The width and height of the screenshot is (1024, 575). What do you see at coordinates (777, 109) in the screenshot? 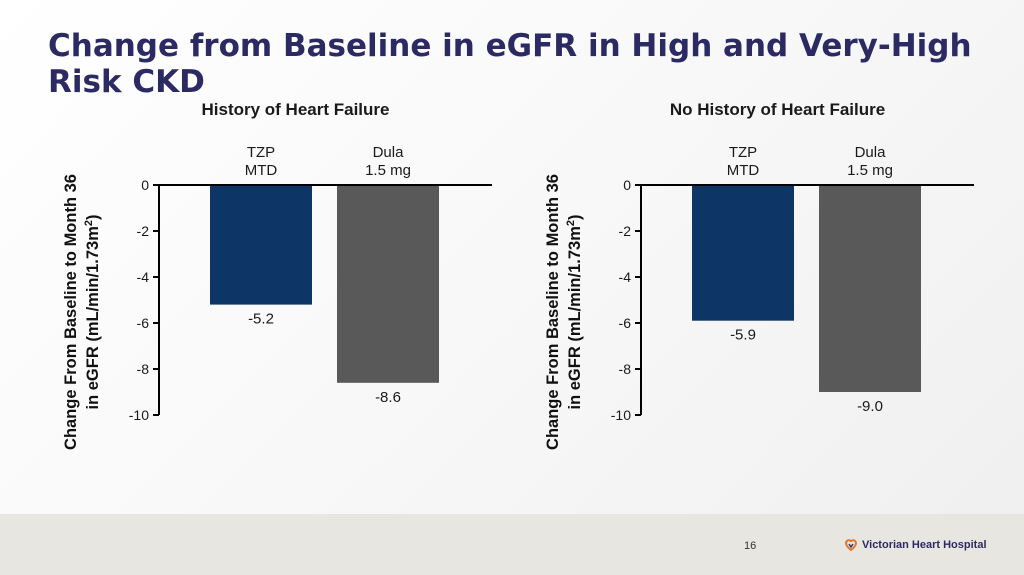
I see `chart-subtitle: No History of Heart Failure` at bounding box center [777, 109].